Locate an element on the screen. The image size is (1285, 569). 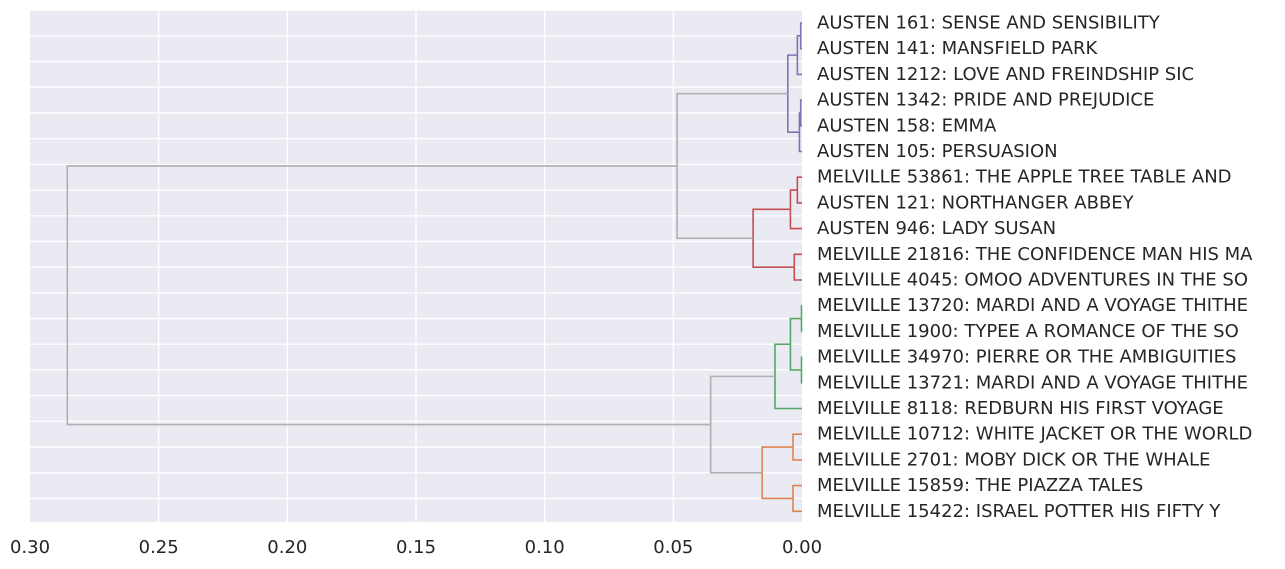
x-tick-label: 0.05 is located at coordinates (673, 547).